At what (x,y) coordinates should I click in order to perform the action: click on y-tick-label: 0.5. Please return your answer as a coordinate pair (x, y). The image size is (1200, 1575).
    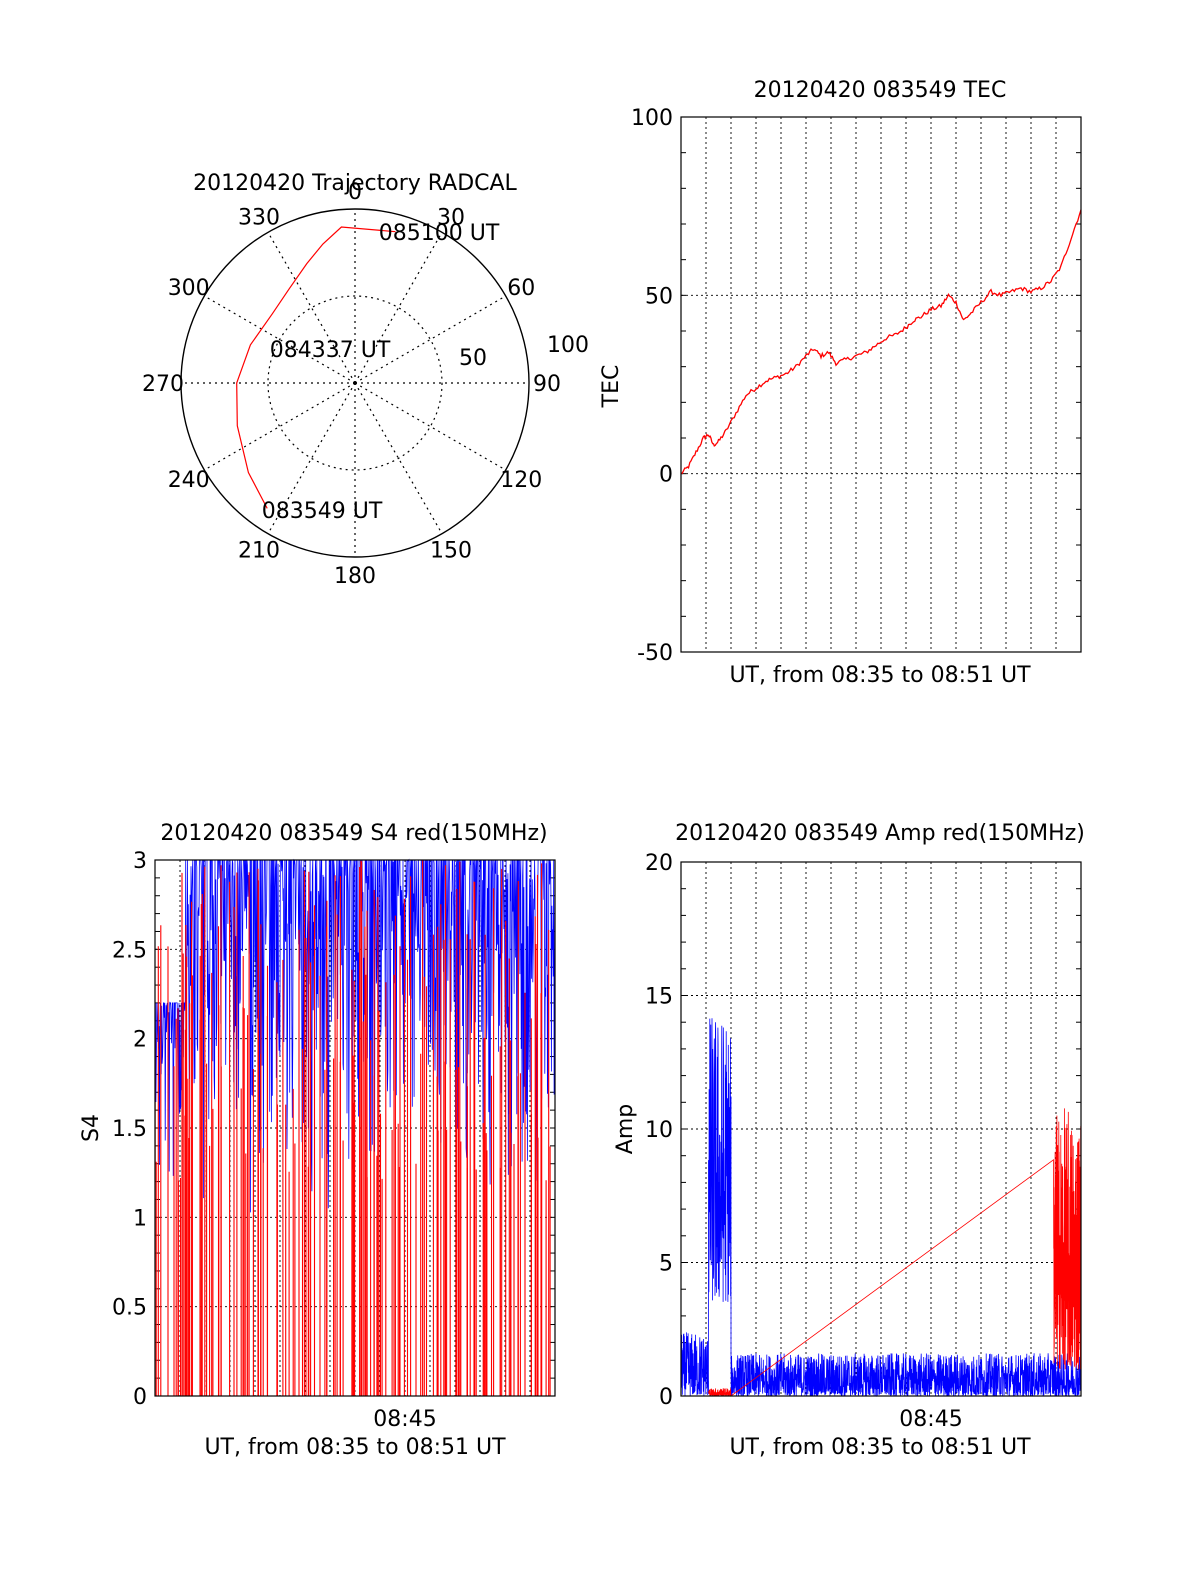
    Looking at the image, I should click on (129, 1308).